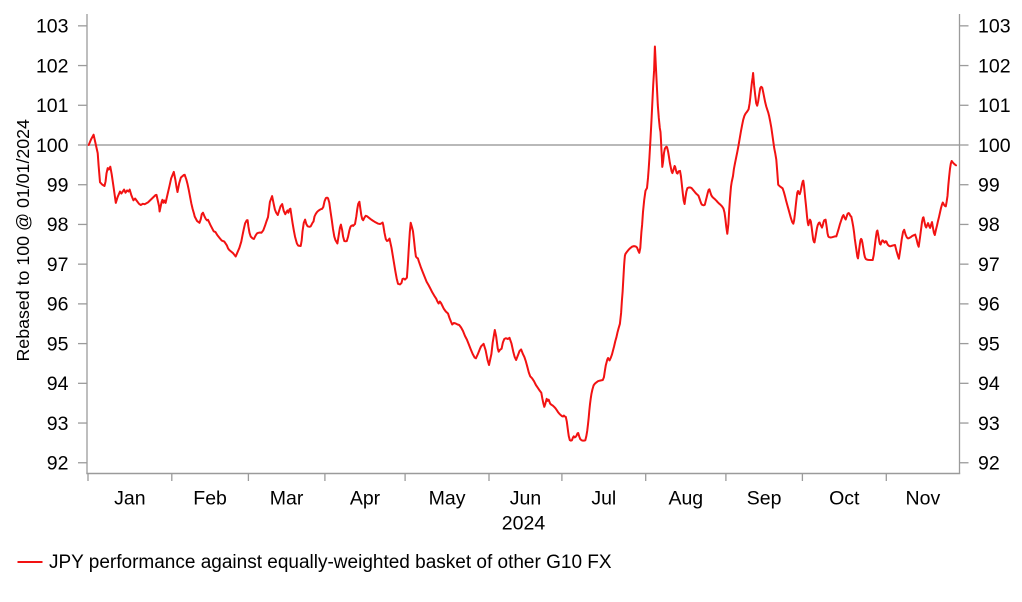 The image size is (1022, 602). What do you see at coordinates (524, 524) in the screenshot?
I see `svg-text: 2024` at bounding box center [524, 524].